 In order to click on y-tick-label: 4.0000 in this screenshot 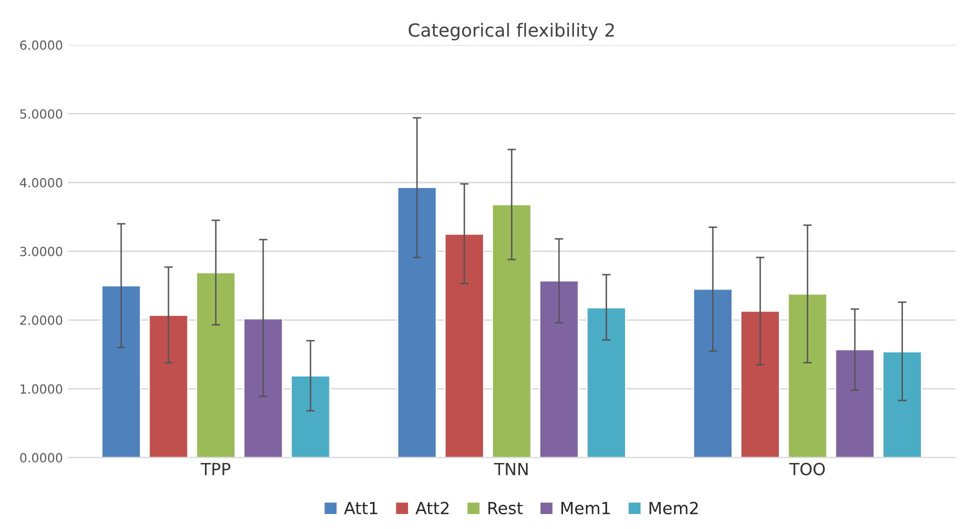, I will do `click(41, 183)`.